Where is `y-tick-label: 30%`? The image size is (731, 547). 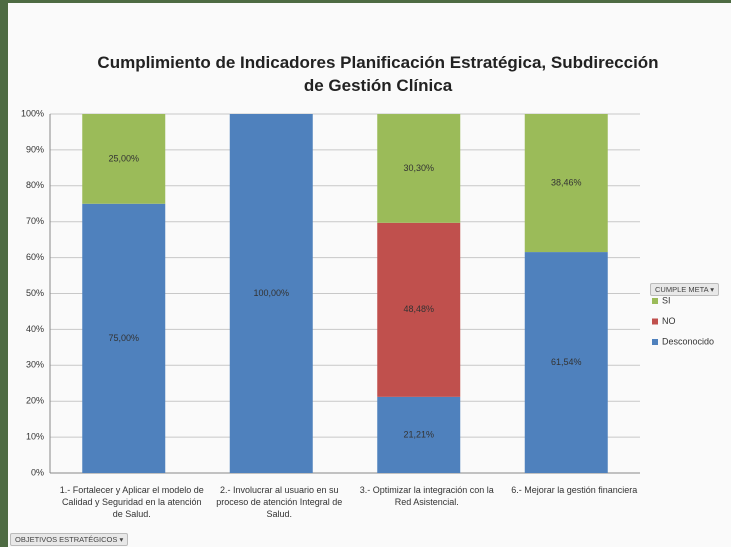
y-tick-label: 30% is located at coordinates (35, 365).